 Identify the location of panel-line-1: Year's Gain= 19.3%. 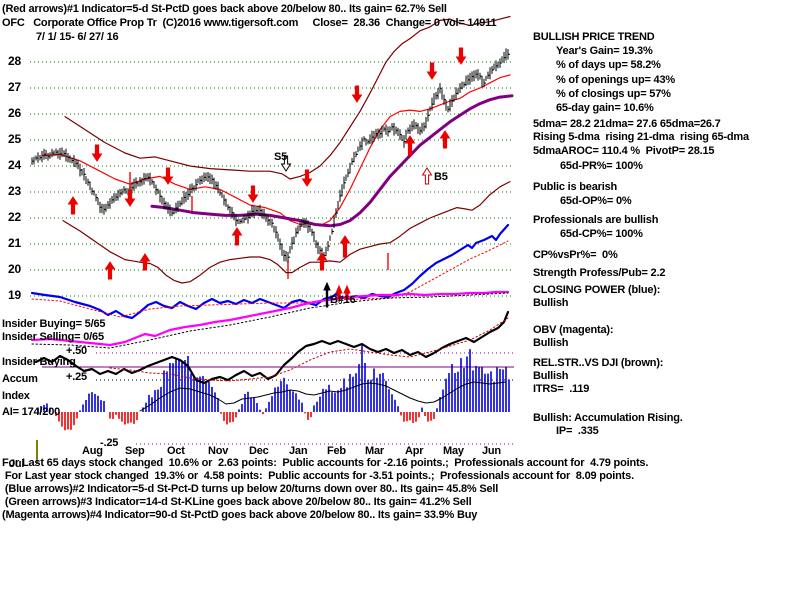
(604, 51).